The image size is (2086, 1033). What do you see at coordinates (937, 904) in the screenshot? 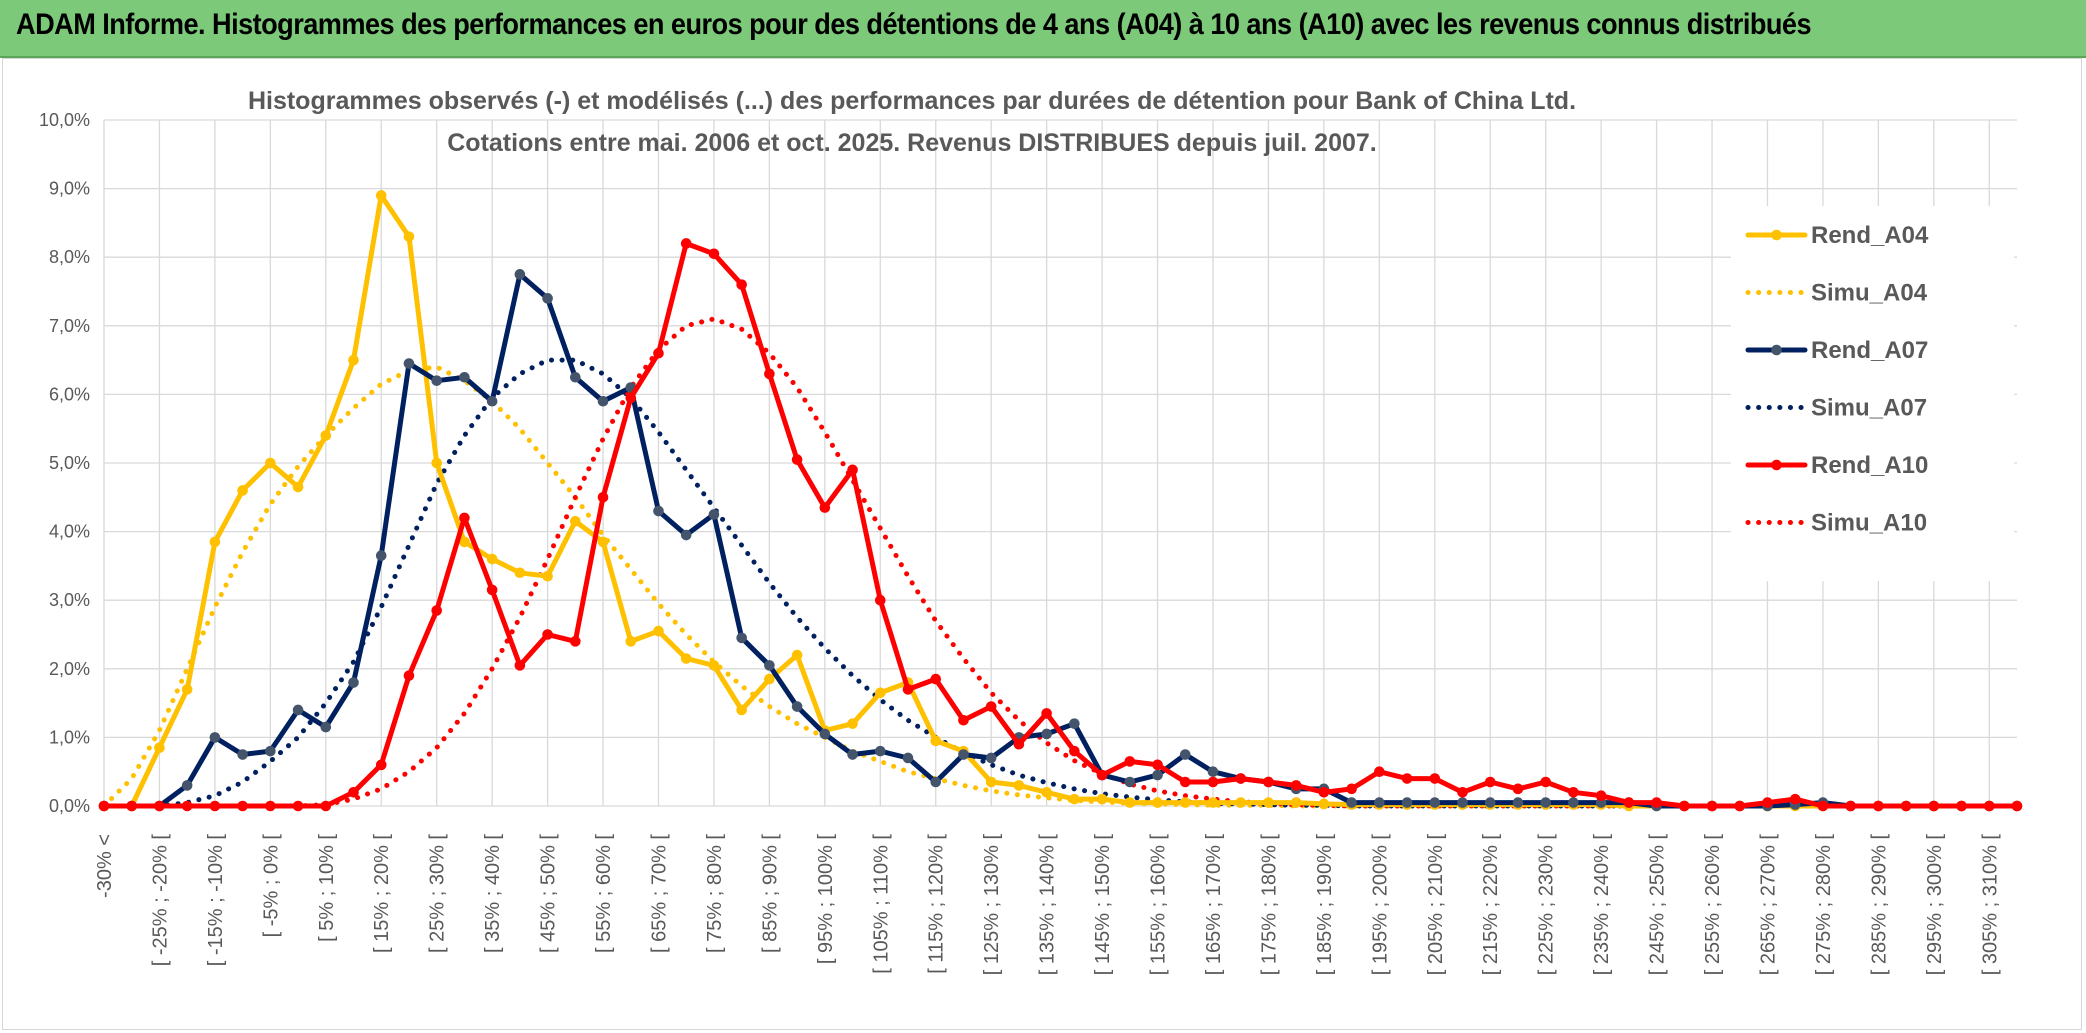
I see `x-tick-label: [ 115% ; 120% [` at bounding box center [937, 904].